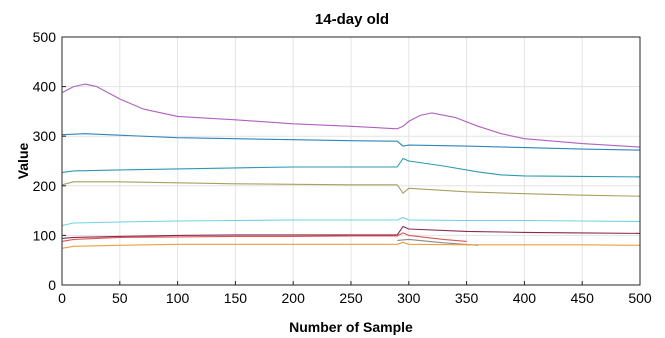 The image size is (665, 338). Describe the element at coordinates (236, 298) in the screenshot. I see `x-tick-label: 150` at that location.